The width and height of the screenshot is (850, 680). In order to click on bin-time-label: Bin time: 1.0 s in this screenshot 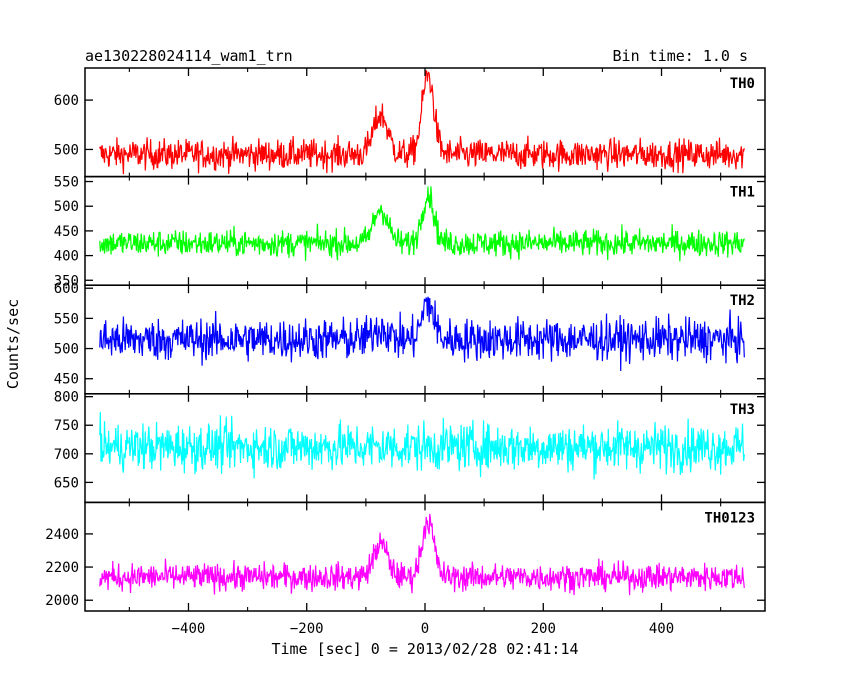, I will do `click(680, 56)`.